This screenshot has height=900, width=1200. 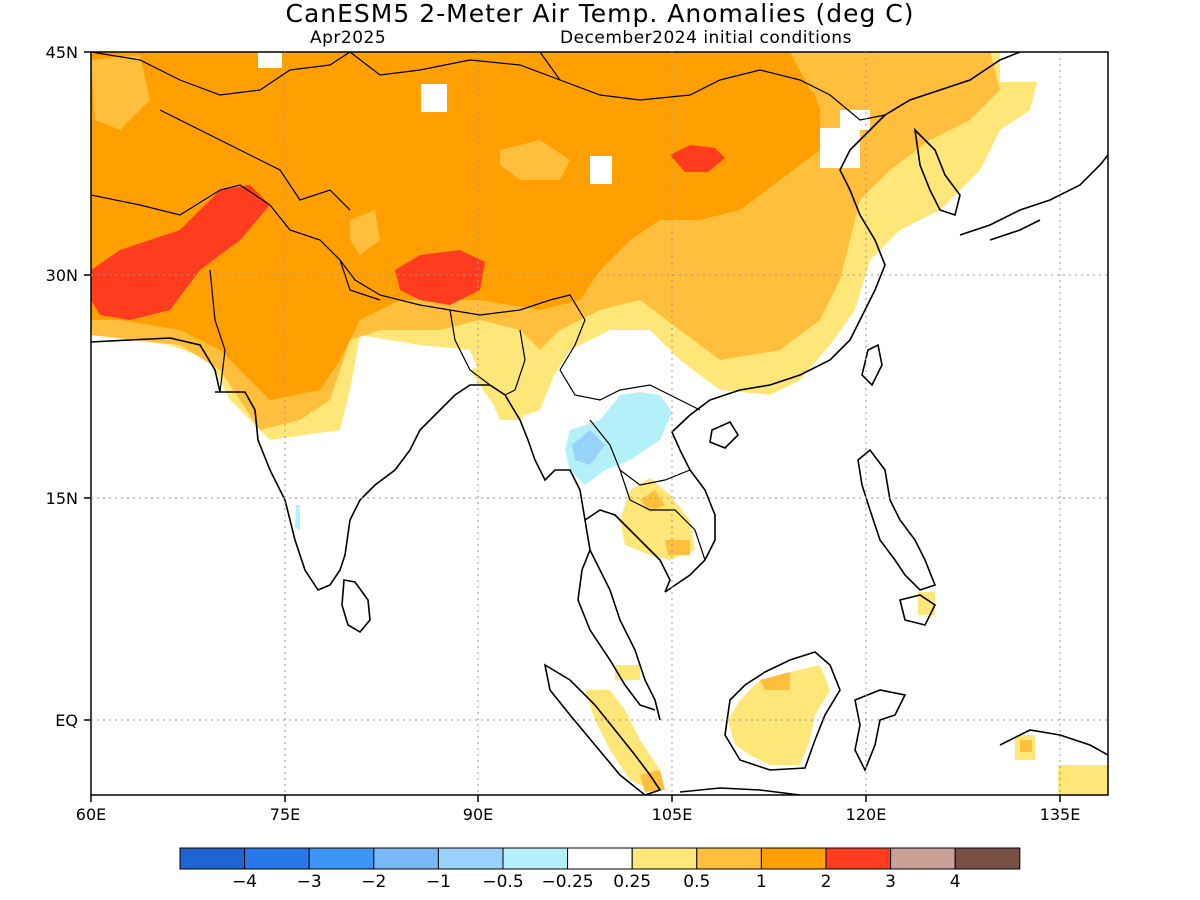 I want to click on anomaly-region-2-3-west, so click(x=180, y=252).